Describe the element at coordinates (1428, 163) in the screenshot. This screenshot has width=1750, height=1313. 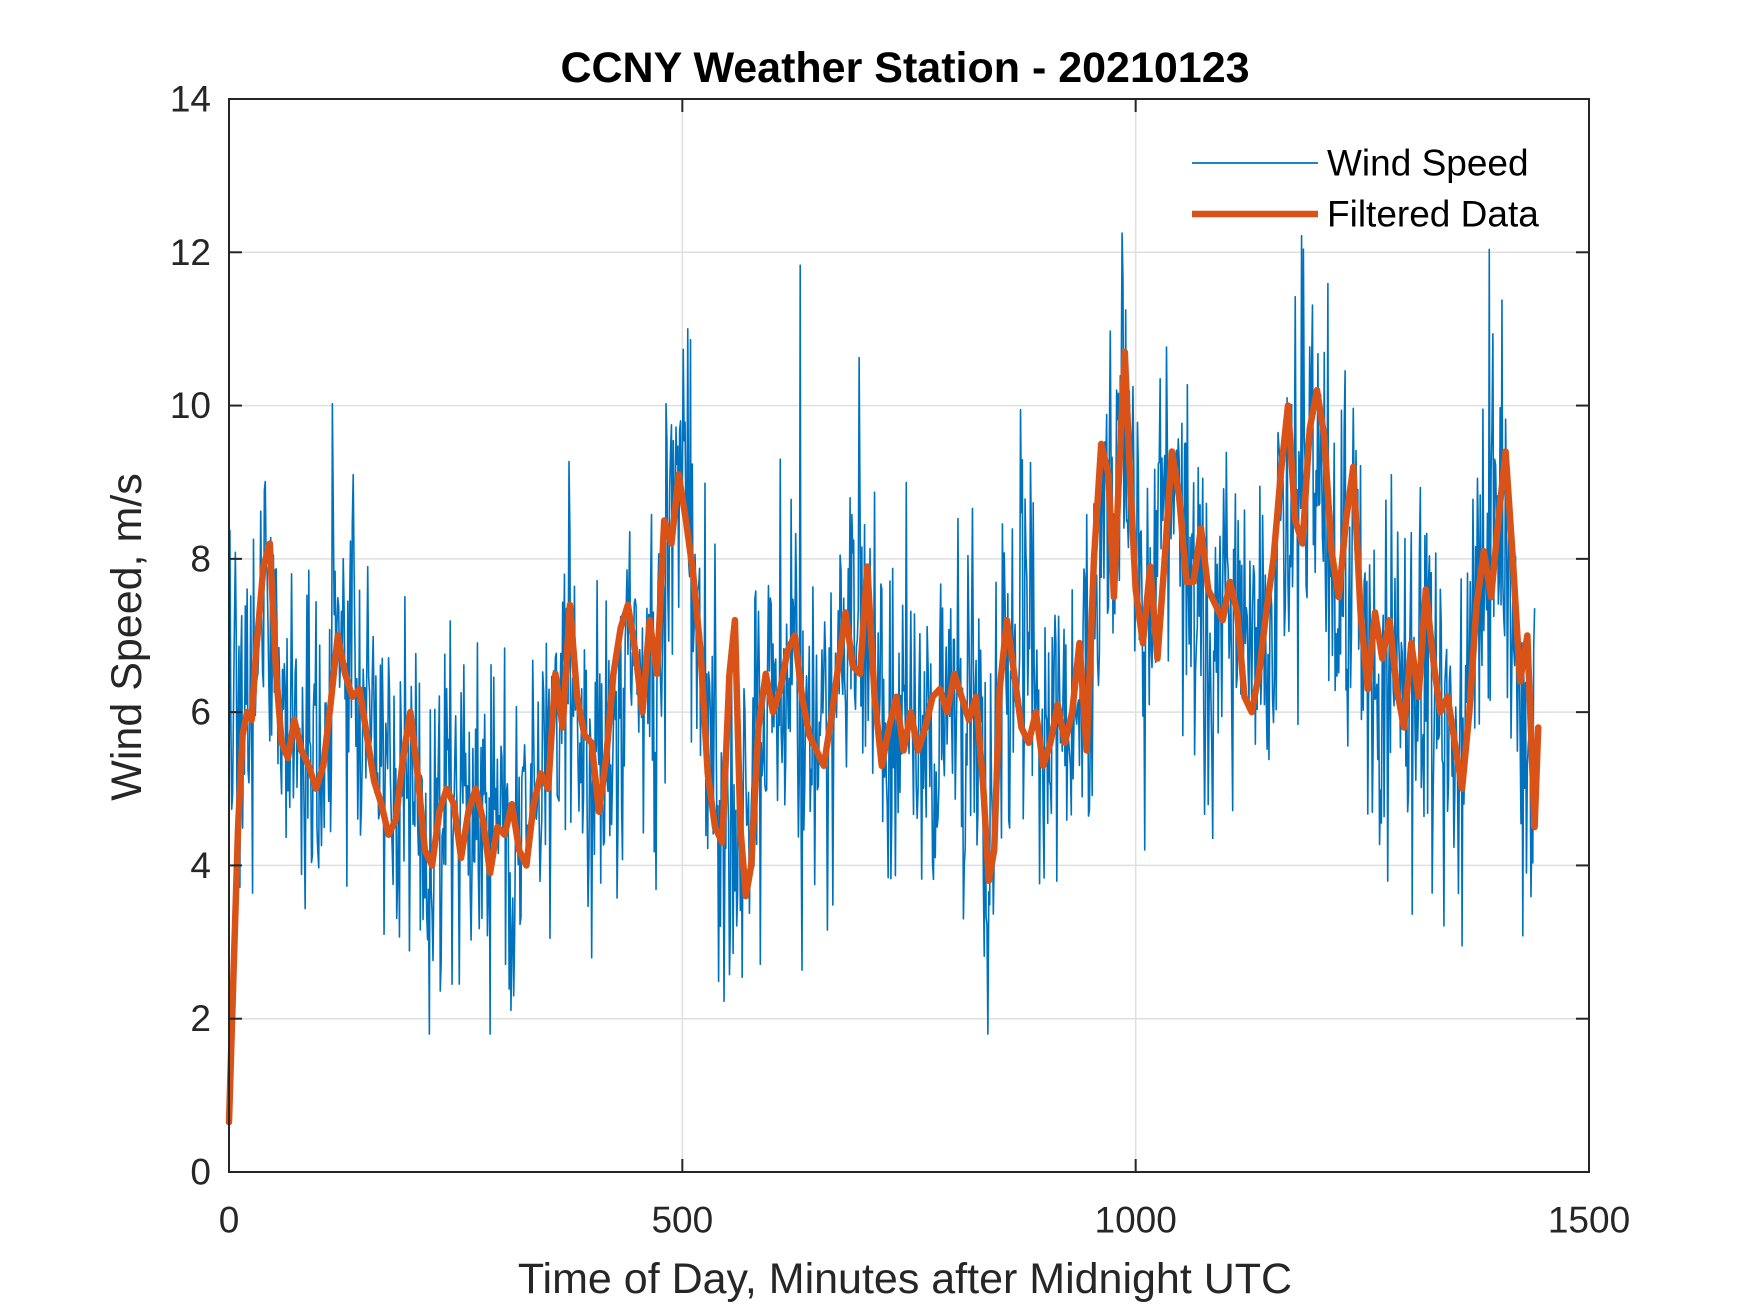
I see `legend-label-wind-speed: Wind Speed` at that location.